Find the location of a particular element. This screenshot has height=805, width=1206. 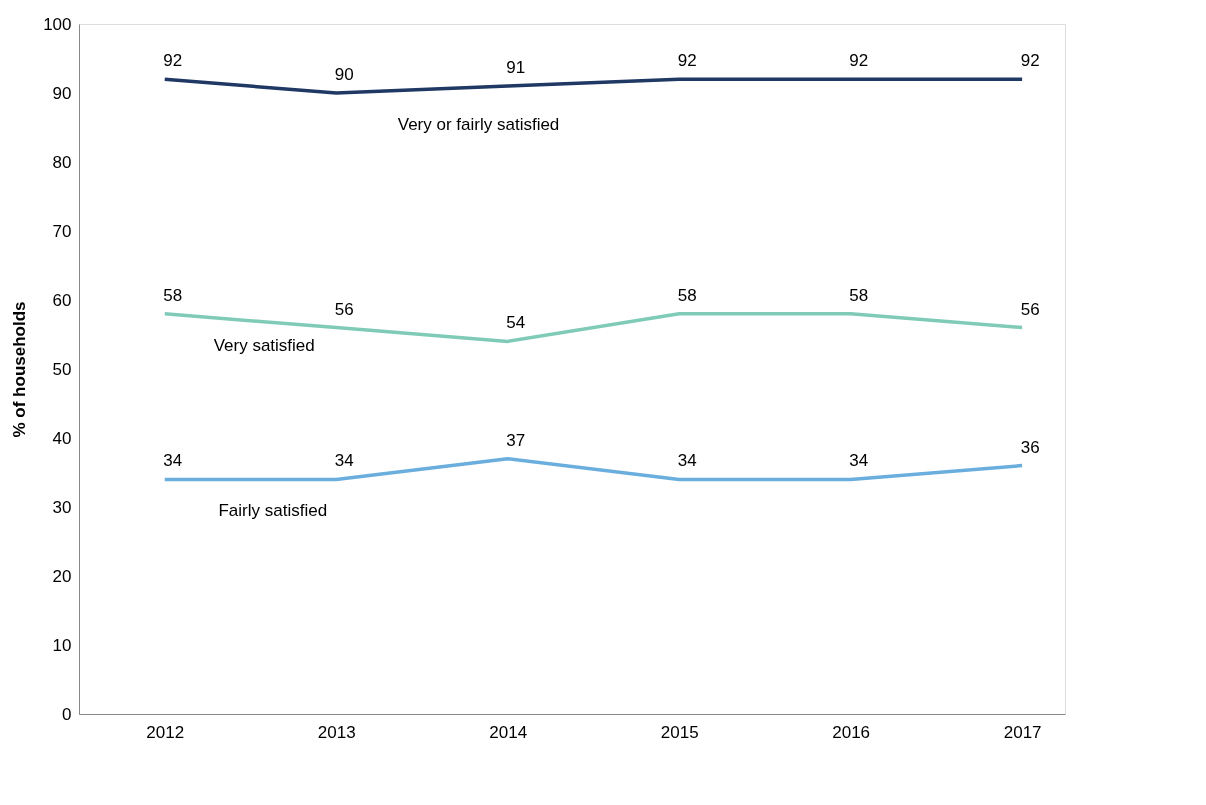

series-label: Very or fairly satisfied is located at coordinates (478, 124).